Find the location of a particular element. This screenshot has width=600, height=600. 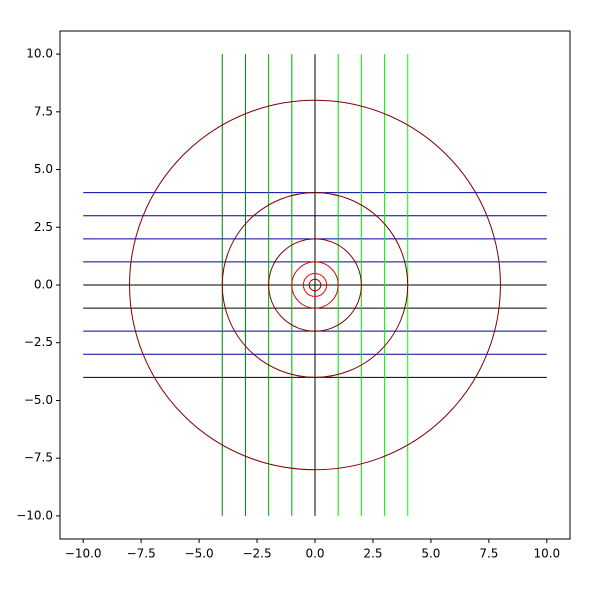

y-tick-label: −5.0 is located at coordinates (38, 400).